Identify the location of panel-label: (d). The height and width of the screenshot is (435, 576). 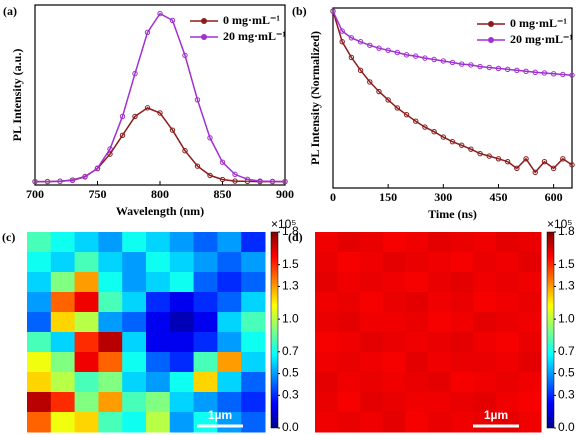
(295, 237).